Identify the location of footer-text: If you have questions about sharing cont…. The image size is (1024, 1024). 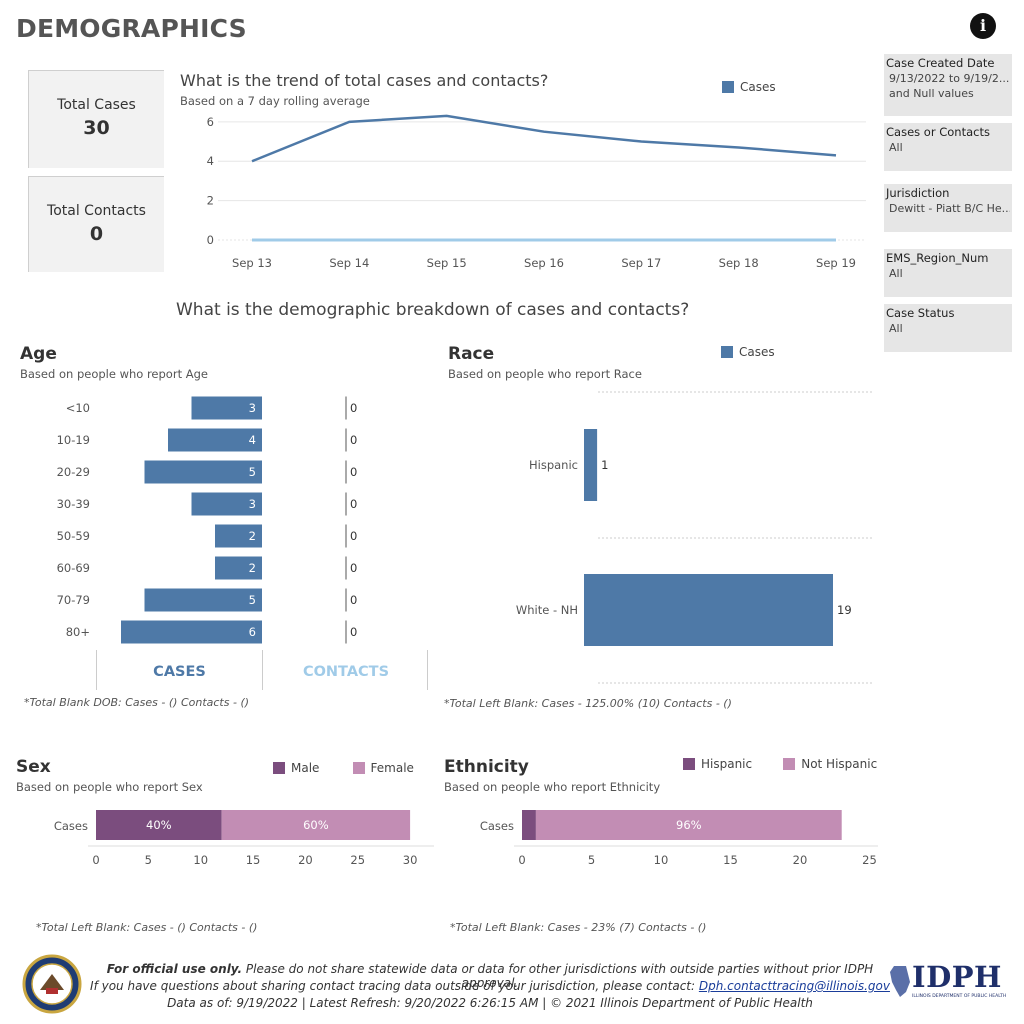
(394, 986).